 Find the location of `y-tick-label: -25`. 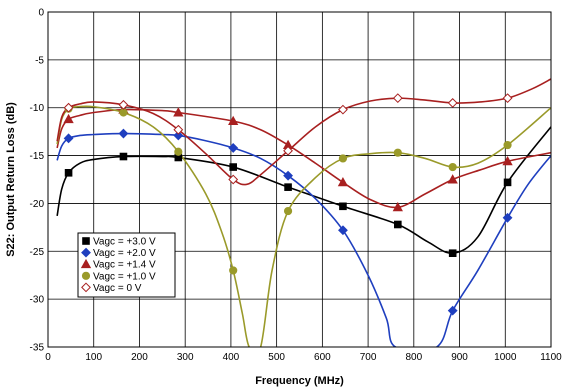

y-tick-label: -25 is located at coordinates (37, 252).